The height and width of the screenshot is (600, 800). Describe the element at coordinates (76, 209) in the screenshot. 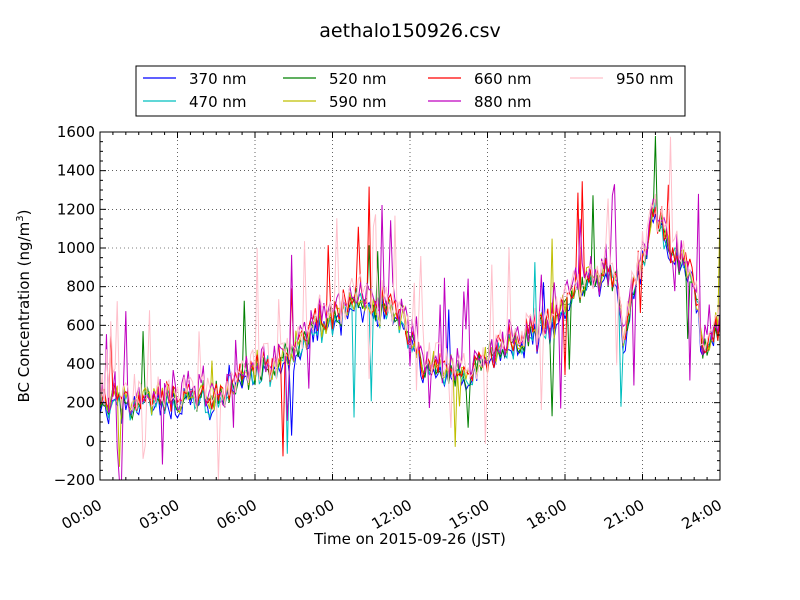

I see `y-tick-label: 1200` at that location.